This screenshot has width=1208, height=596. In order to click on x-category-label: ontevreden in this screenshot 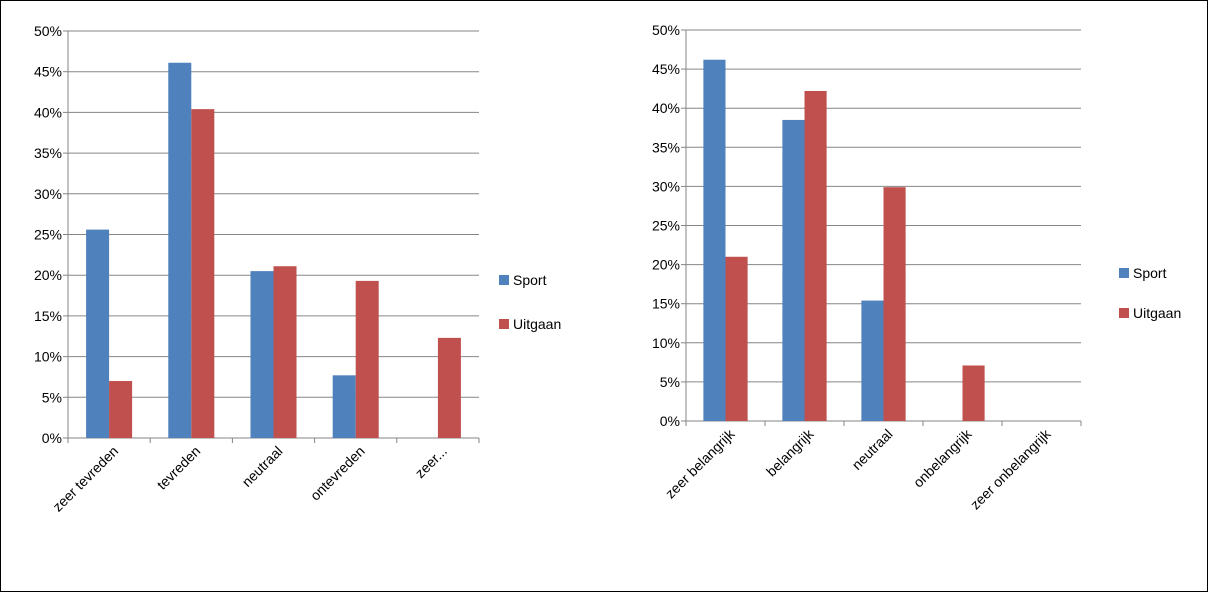, I will do `click(337, 473)`.